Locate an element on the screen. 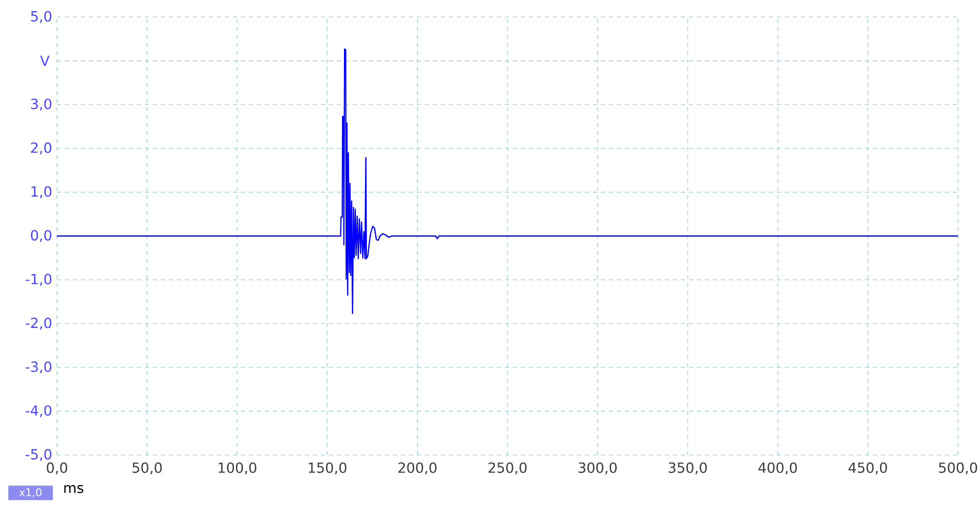 Image resolution: width=978 pixels, height=511 pixels. text: x1,0 is located at coordinates (30, 493).